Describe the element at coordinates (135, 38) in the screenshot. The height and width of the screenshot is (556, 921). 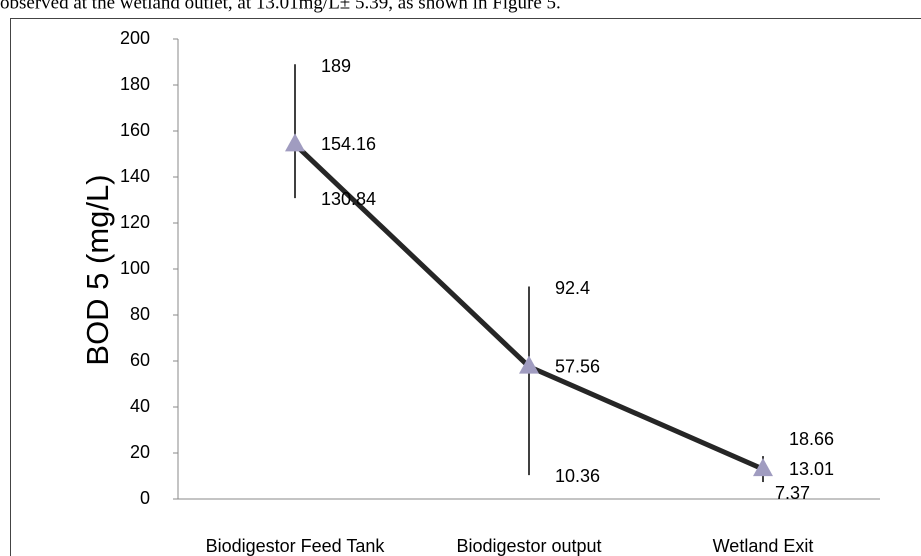
I see `y-tick-label: 200` at that location.